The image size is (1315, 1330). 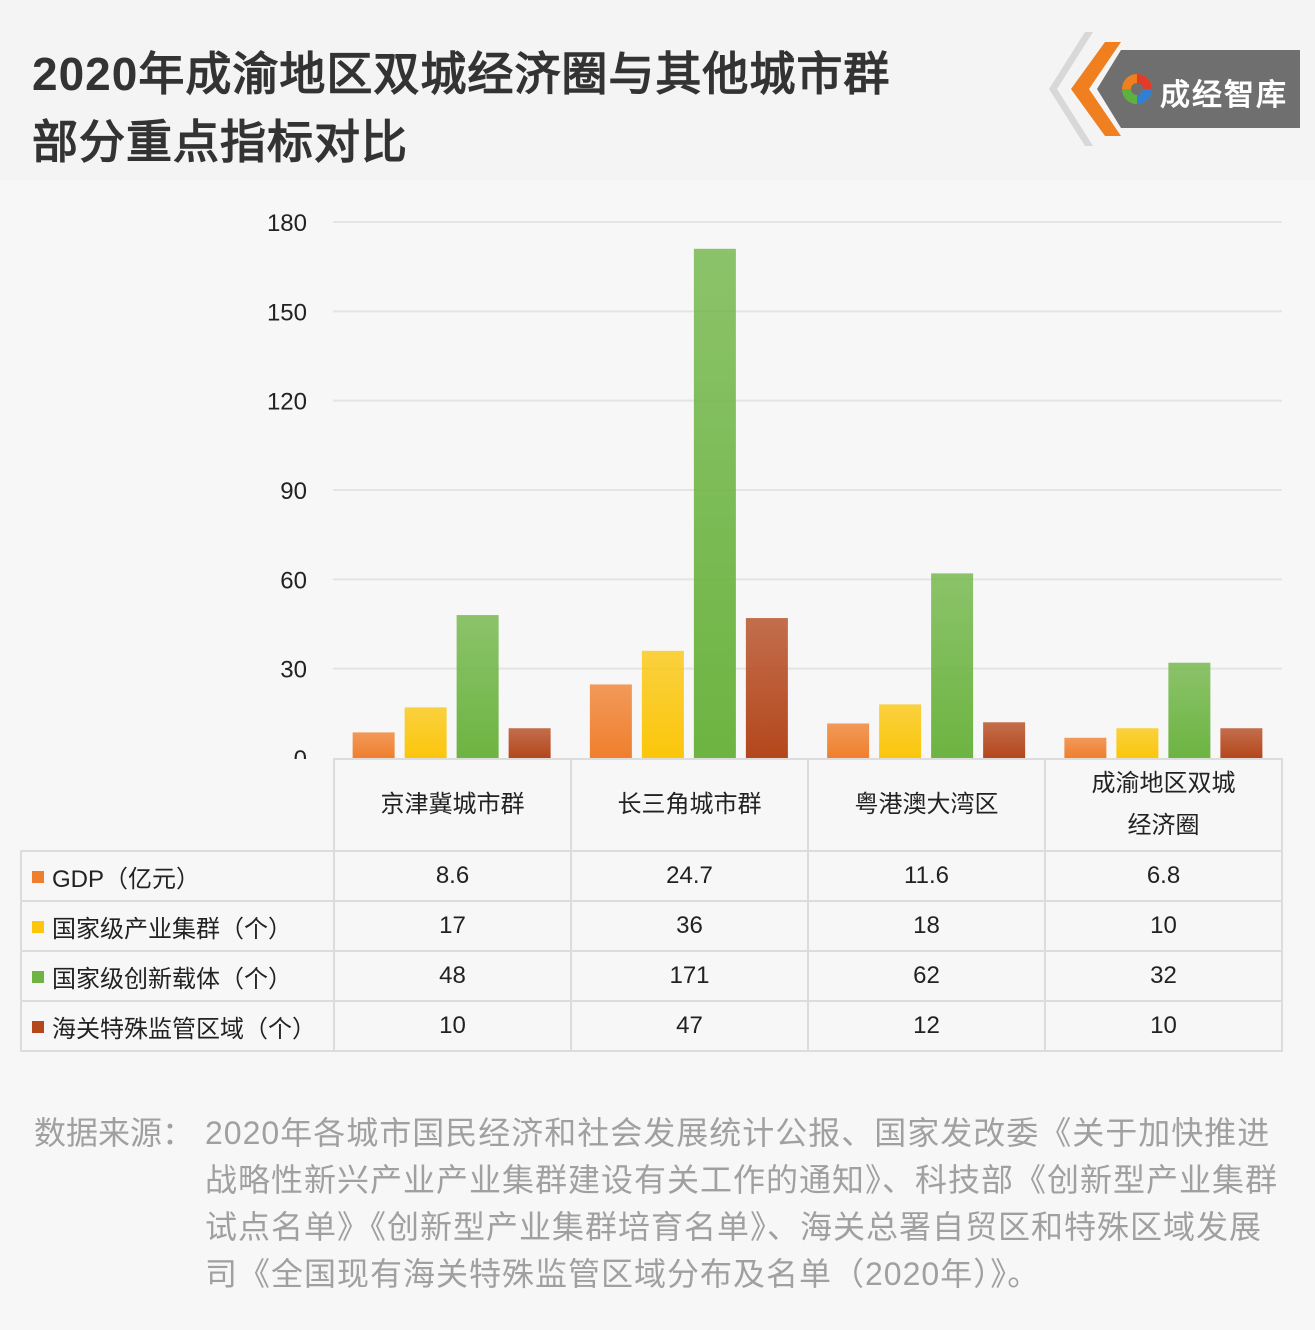 What do you see at coordinates (1163, 783) in the screenshot?
I see `category-label-line: 成渝地区双城` at bounding box center [1163, 783].